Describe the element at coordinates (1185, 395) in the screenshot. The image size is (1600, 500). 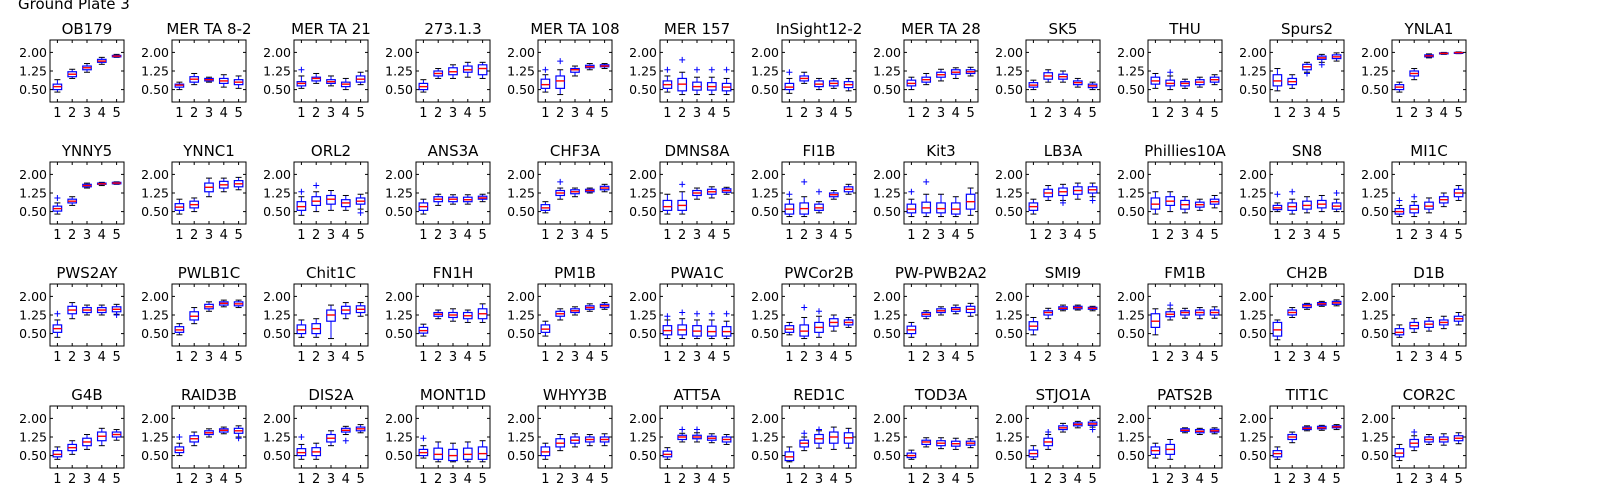
I see `subplot-title: PATS2B` at that location.